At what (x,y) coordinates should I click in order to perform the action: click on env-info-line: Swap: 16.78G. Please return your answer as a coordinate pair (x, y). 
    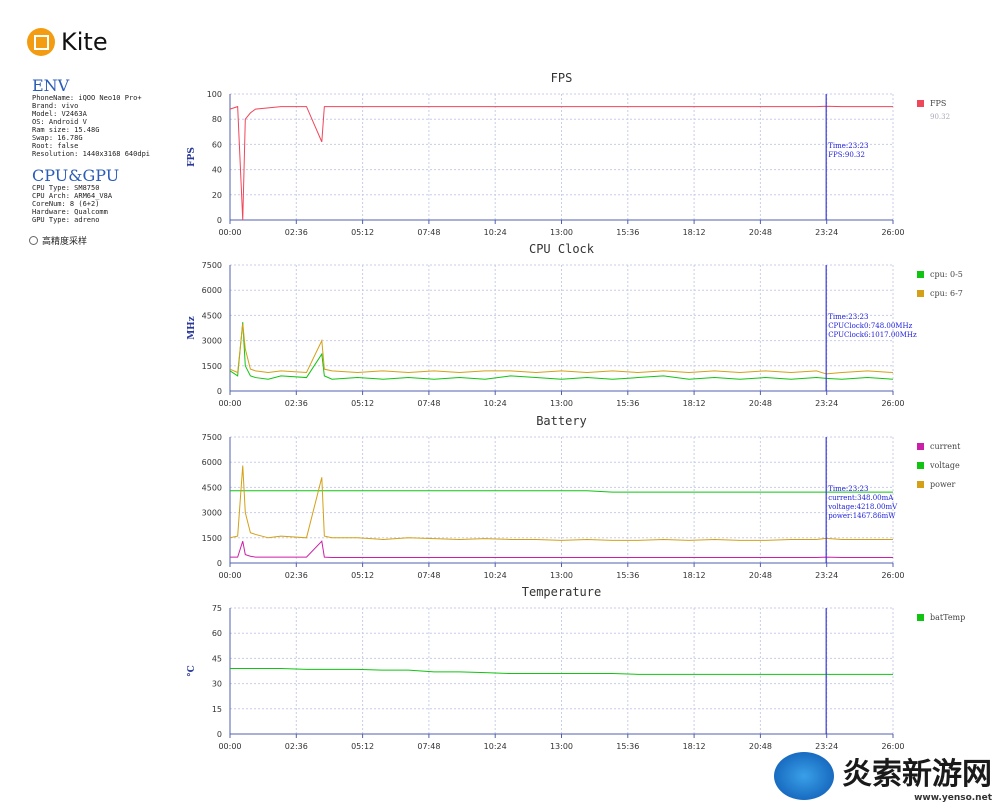
    Looking at the image, I should click on (57, 138).